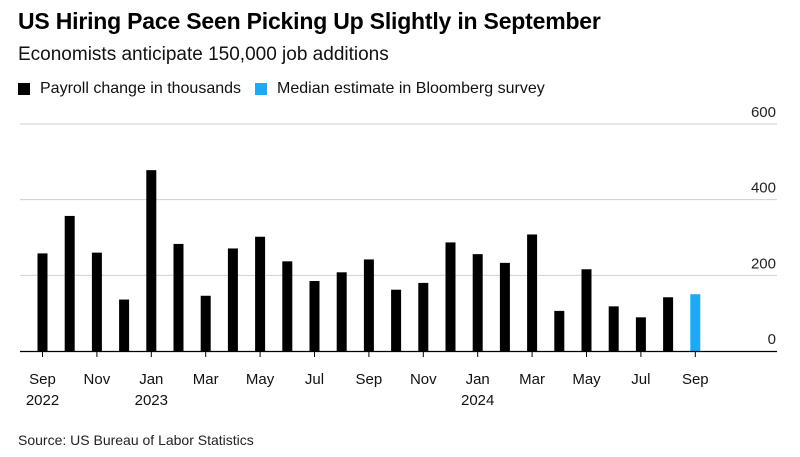 The width and height of the screenshot is (800, 457). Describe the element at coordinates (411, 88) in the screenshot. I see `legend-label-estimate: Median estimate in Bloomberg survey` at that location.